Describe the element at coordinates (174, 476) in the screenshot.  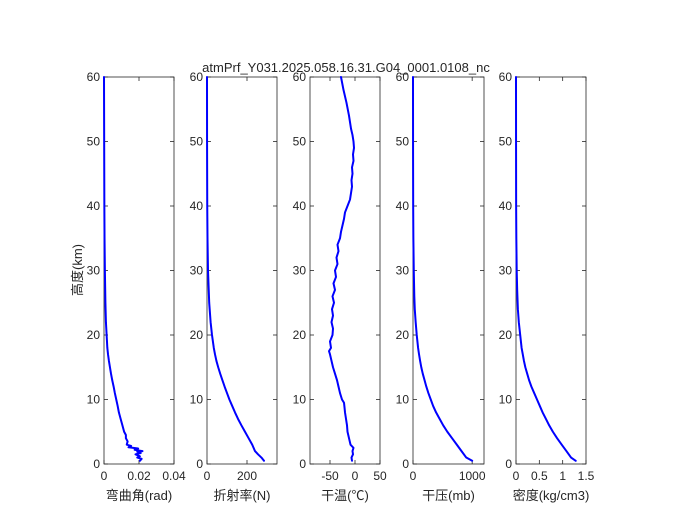
I see `x-tick-label: 0.04` at that location.